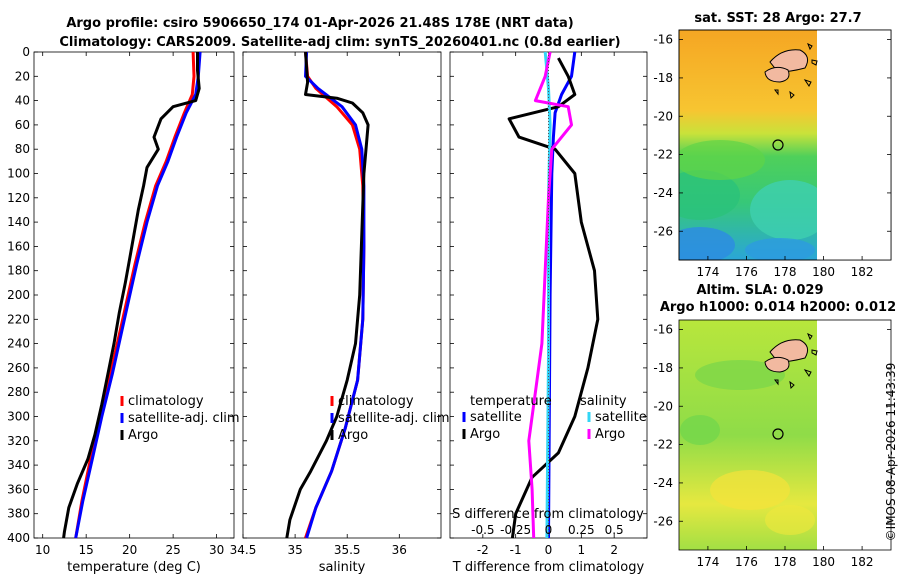 This screenshot has height=580, width=900. What do you see at coordinates (862, 562) in the screenshot?
I see `sla_map-lon-tick-label: 182` at bounding box center [862, 562].